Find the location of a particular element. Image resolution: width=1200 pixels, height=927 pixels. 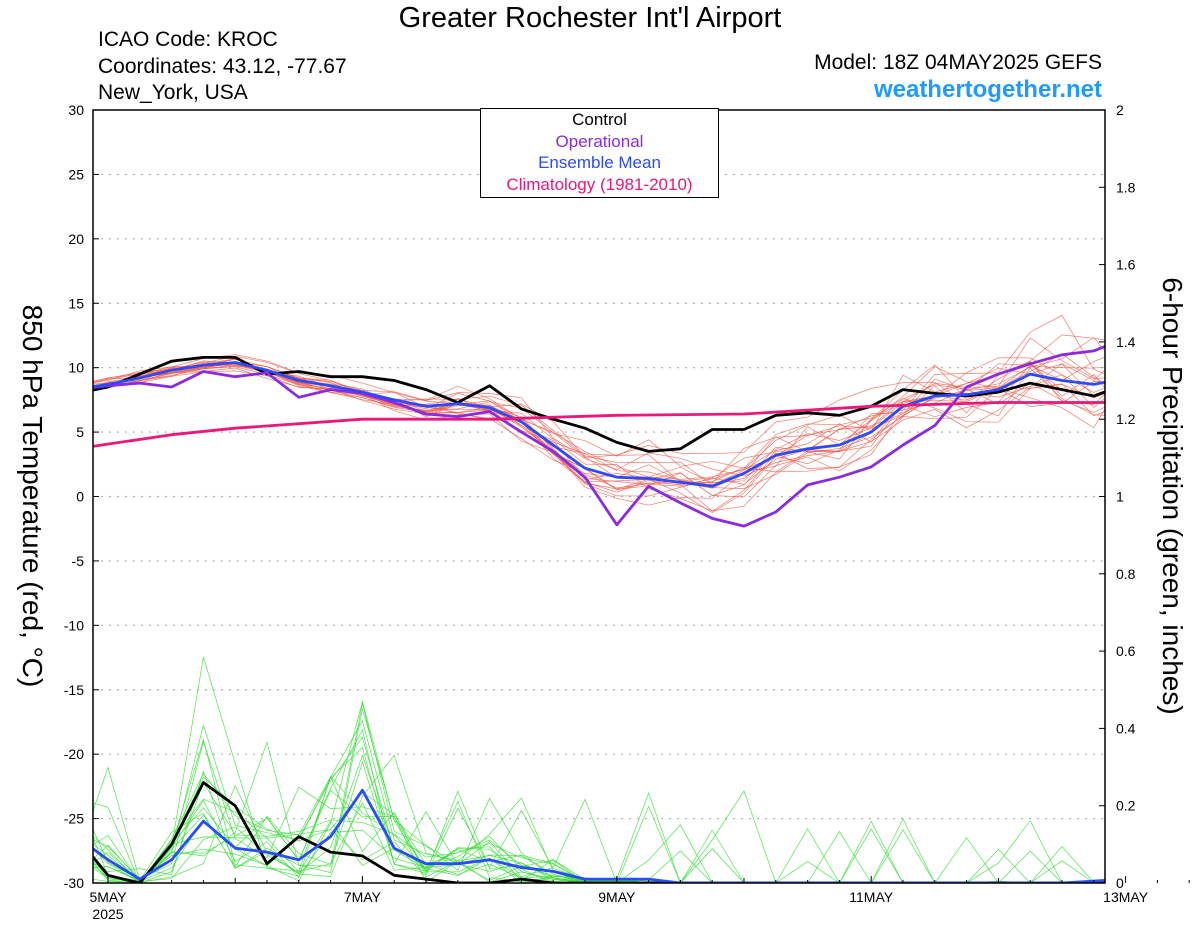

y-tick-label: -30 is located at coordinates (74, 883).